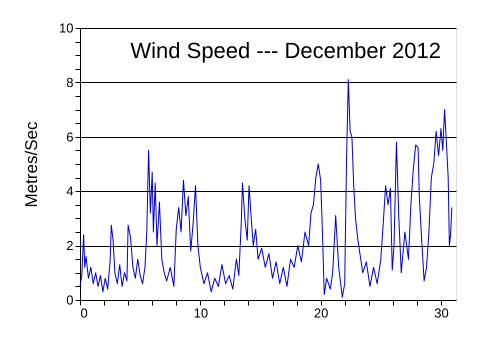  What do you see at coordinates (285, 50) in the screenshot?
I see `text: Wind Speed --- December 2012` at bounding box center [285, 50].